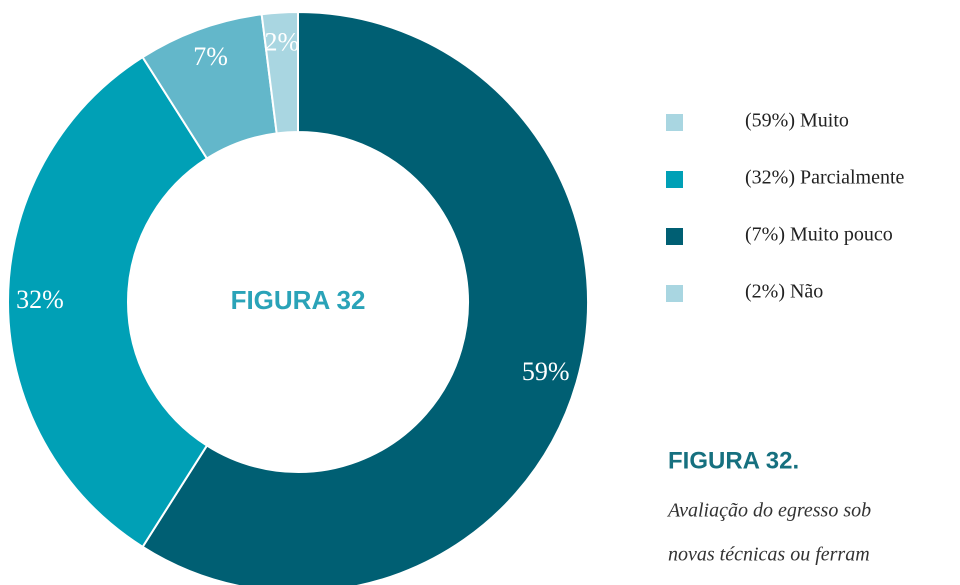 The width and height of the screenshot is (960, 585). What do you see at coordinates (210, 56) in the screenshot?
I see `slice-label: 7%` at bounding box center [210, 56].